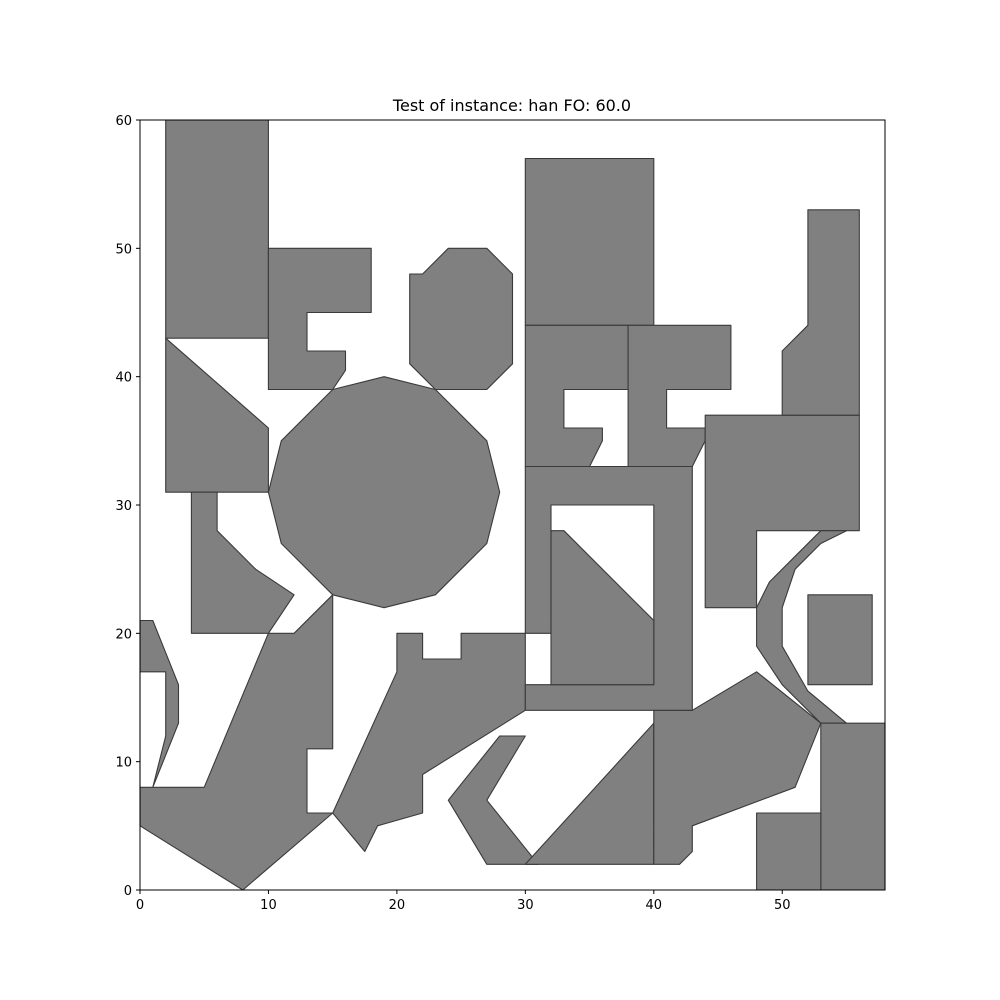 The image size is (1000, 1000). I want to click on y-axis-ticks: 0 10 20 30 40 50 60, so click(127, 506).